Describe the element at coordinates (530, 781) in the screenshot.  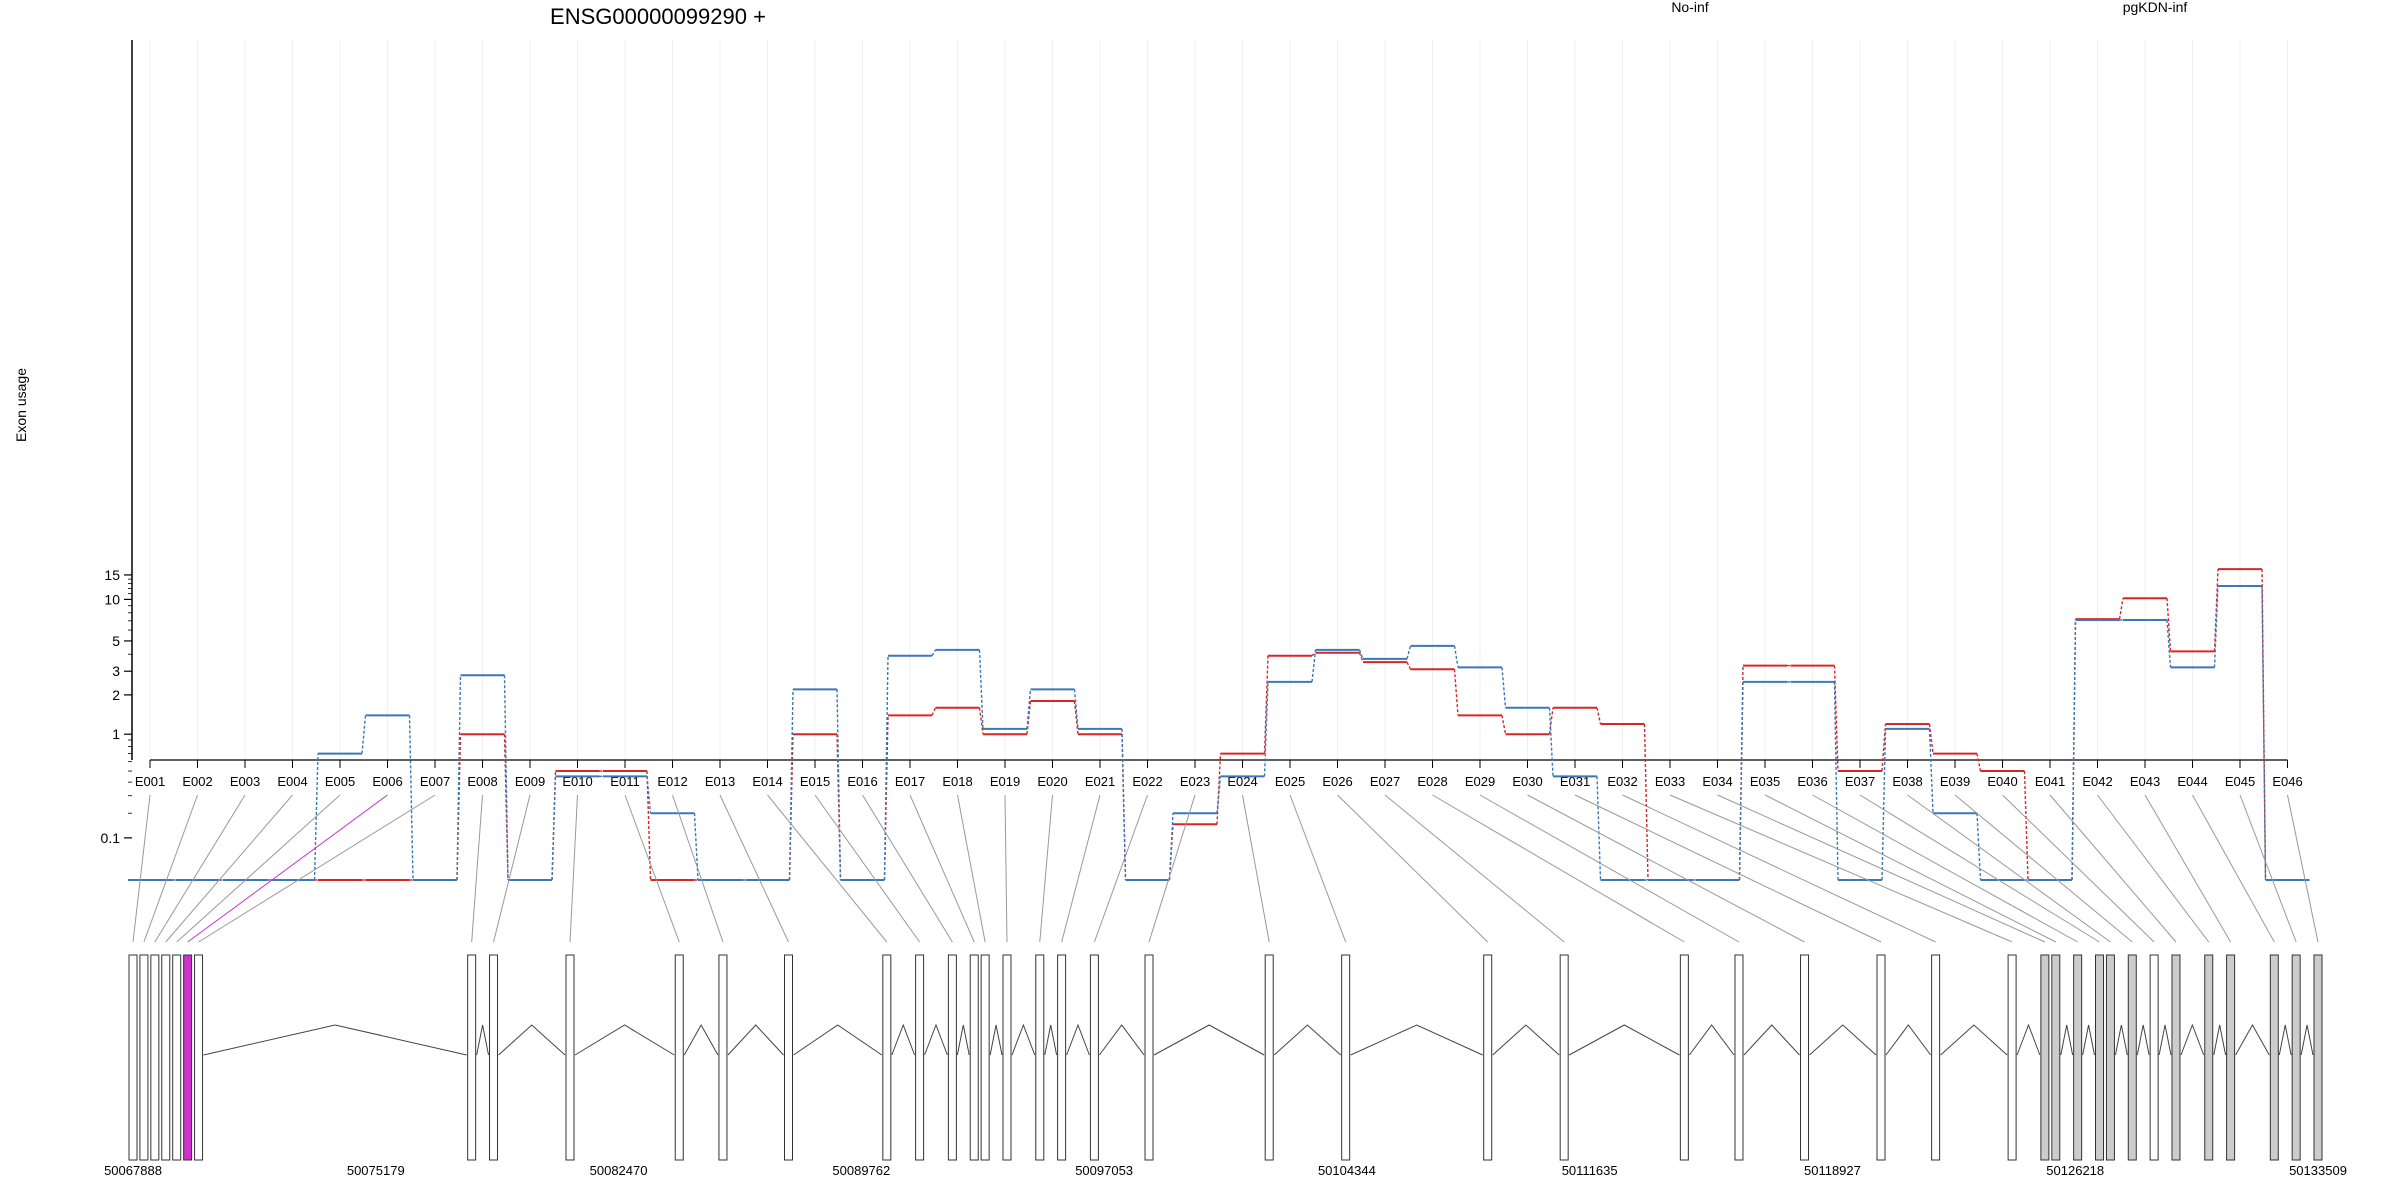
I see `x-tick-label: E009` at that location.